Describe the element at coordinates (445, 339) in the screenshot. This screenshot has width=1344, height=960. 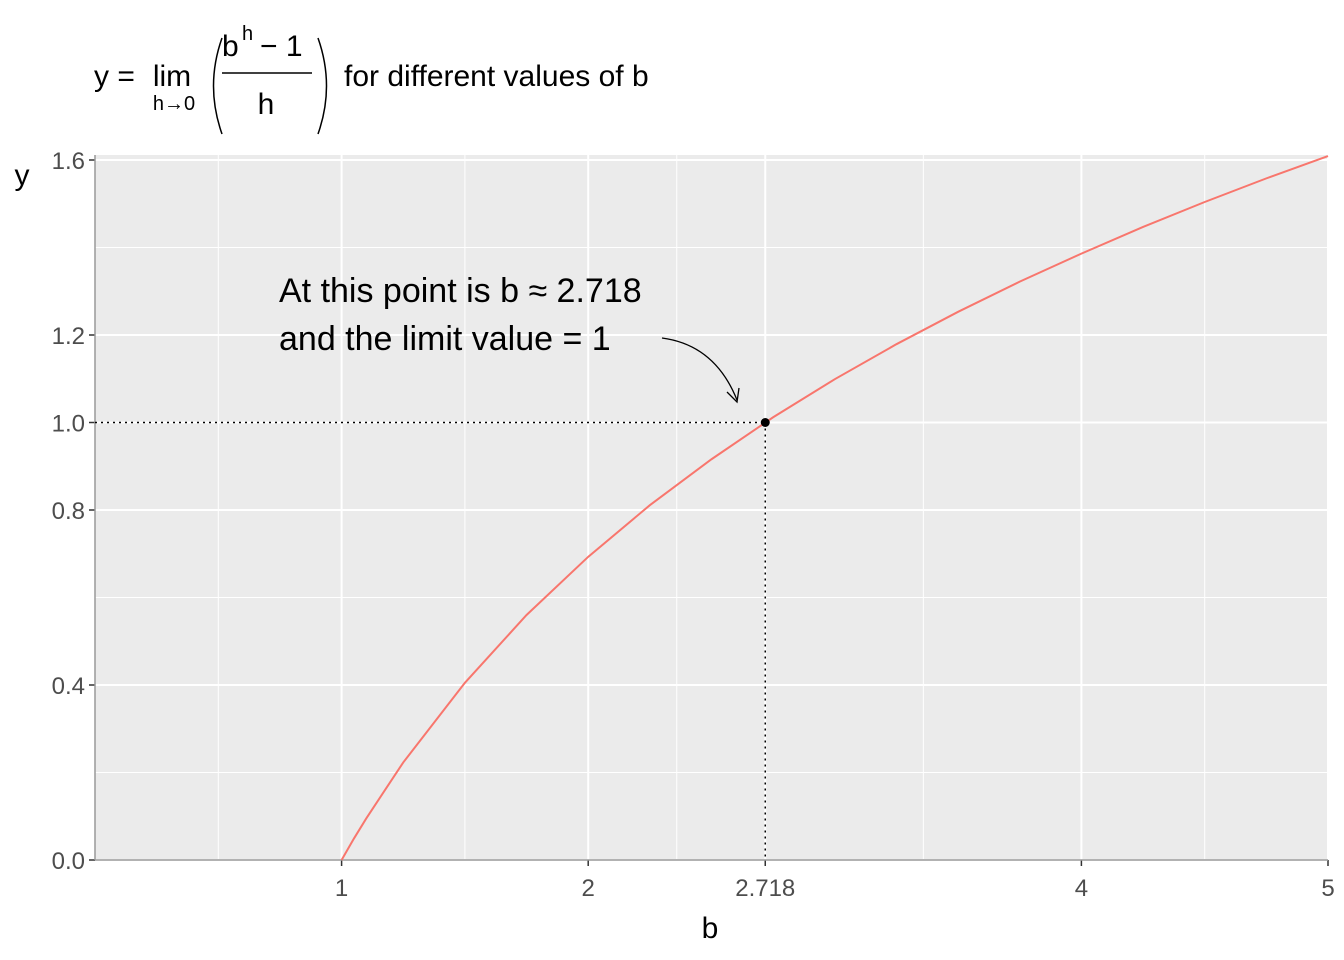
I see `annotation: and the limit value = 1` at that location.